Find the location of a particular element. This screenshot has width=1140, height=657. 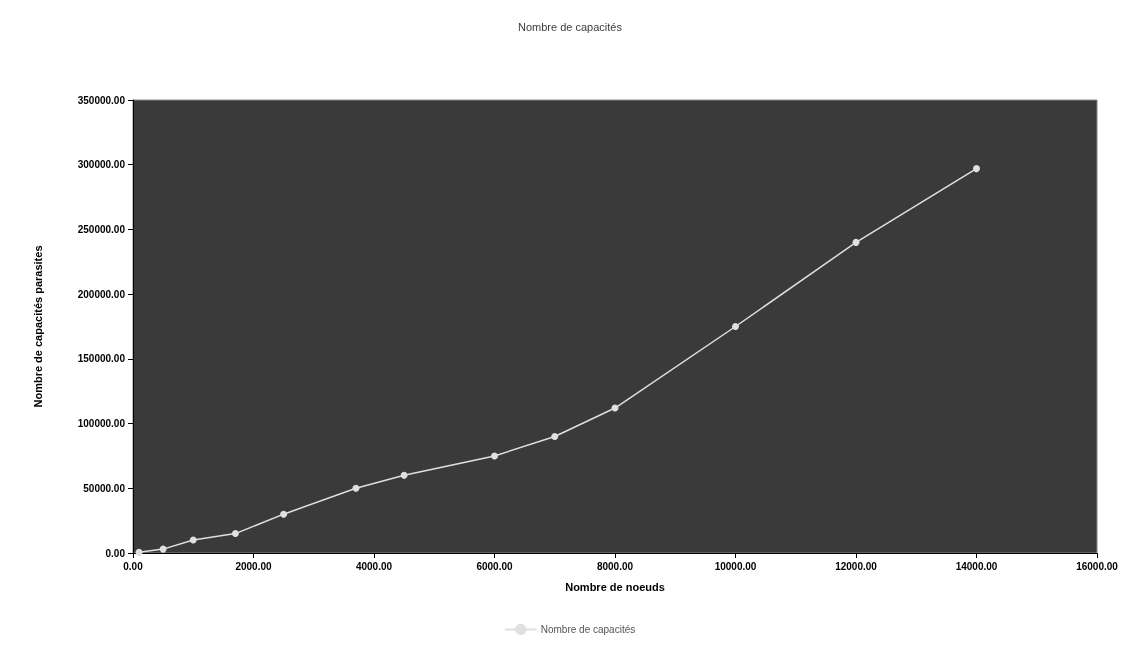

chart-title: Nombre de capacités is located at coordinates (570, 26).